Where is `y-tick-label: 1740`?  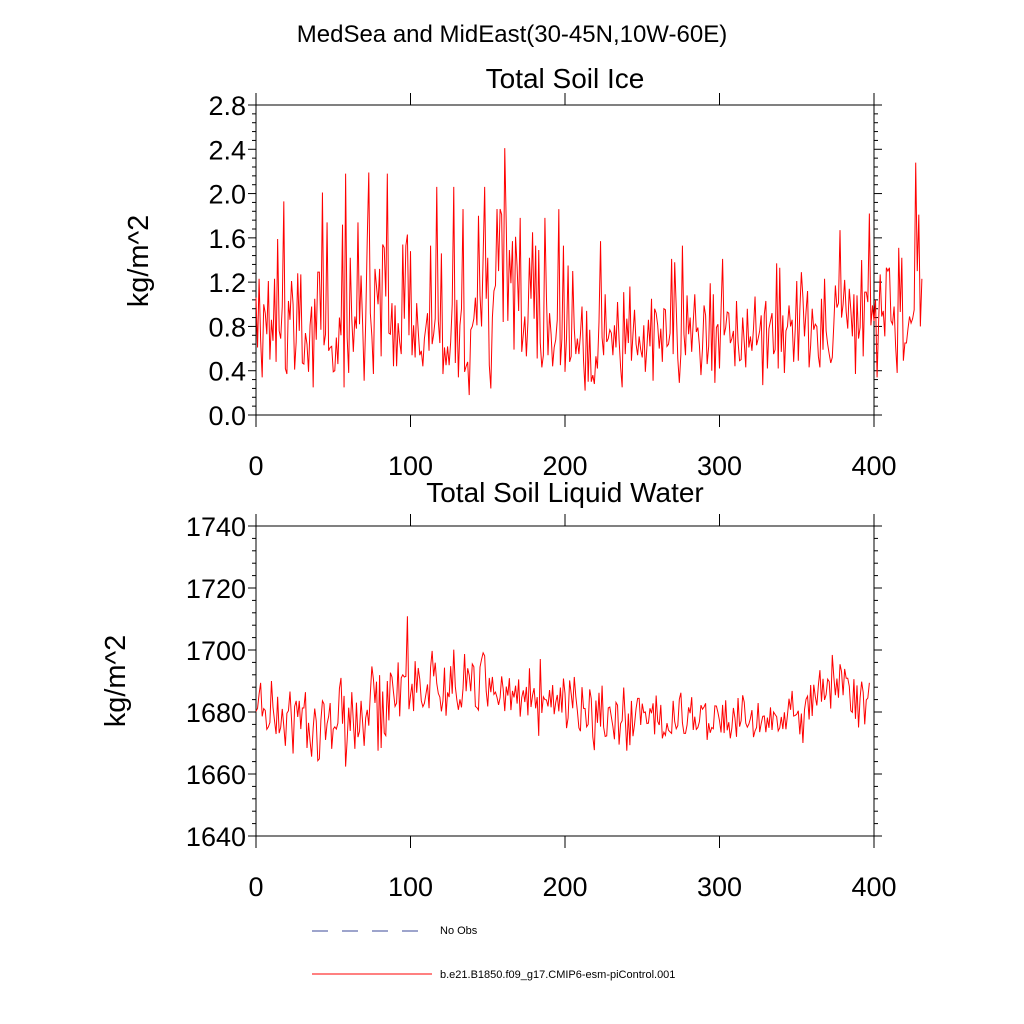 y-tick-label: 1740 is located at coordinates (216, 527).